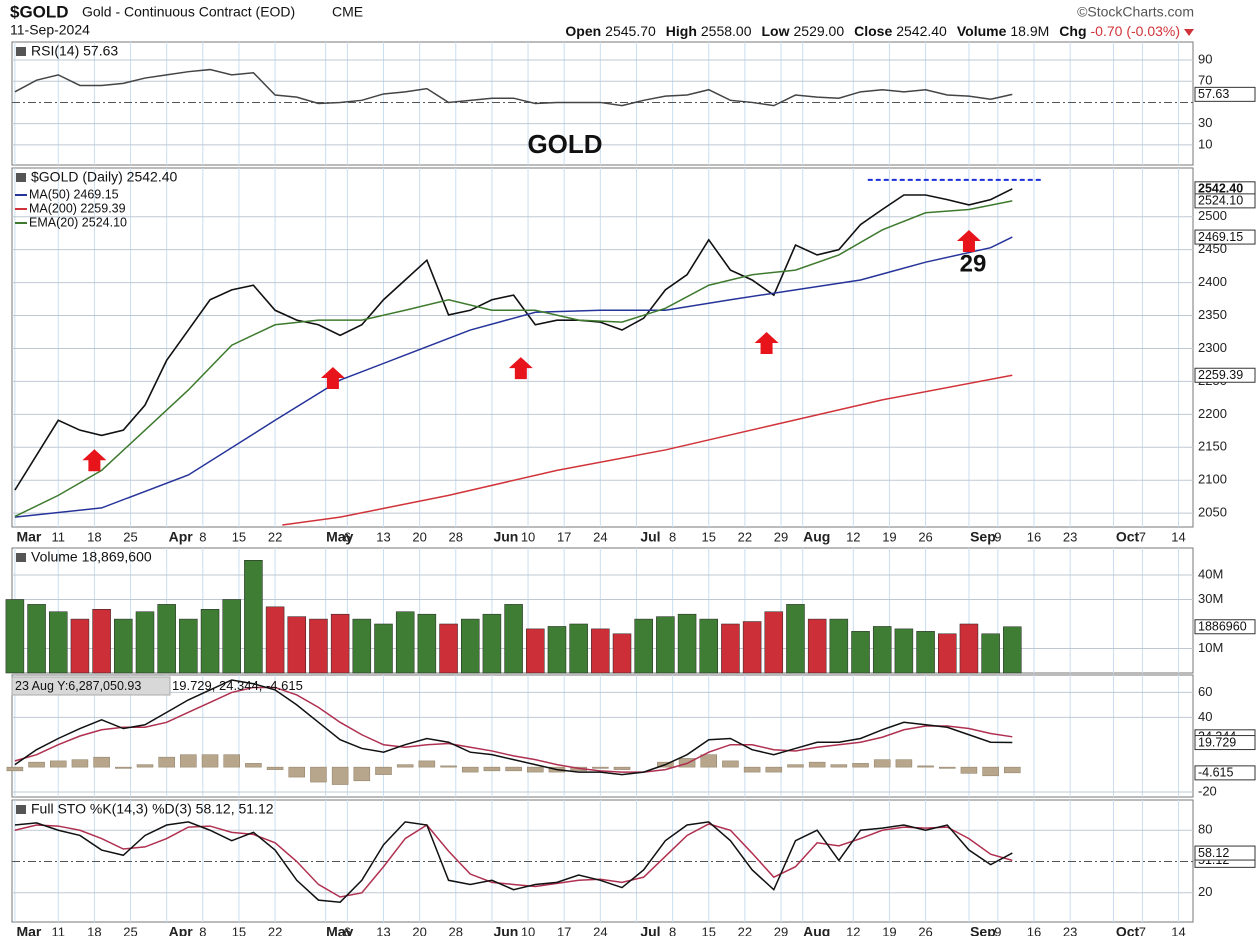 The height and width of the screenshot is (936, 1257). What do you see at coordinates (181, 537) in the screenshot?
I see `x-tick-label: Apr` at bounding box center [181, 537].